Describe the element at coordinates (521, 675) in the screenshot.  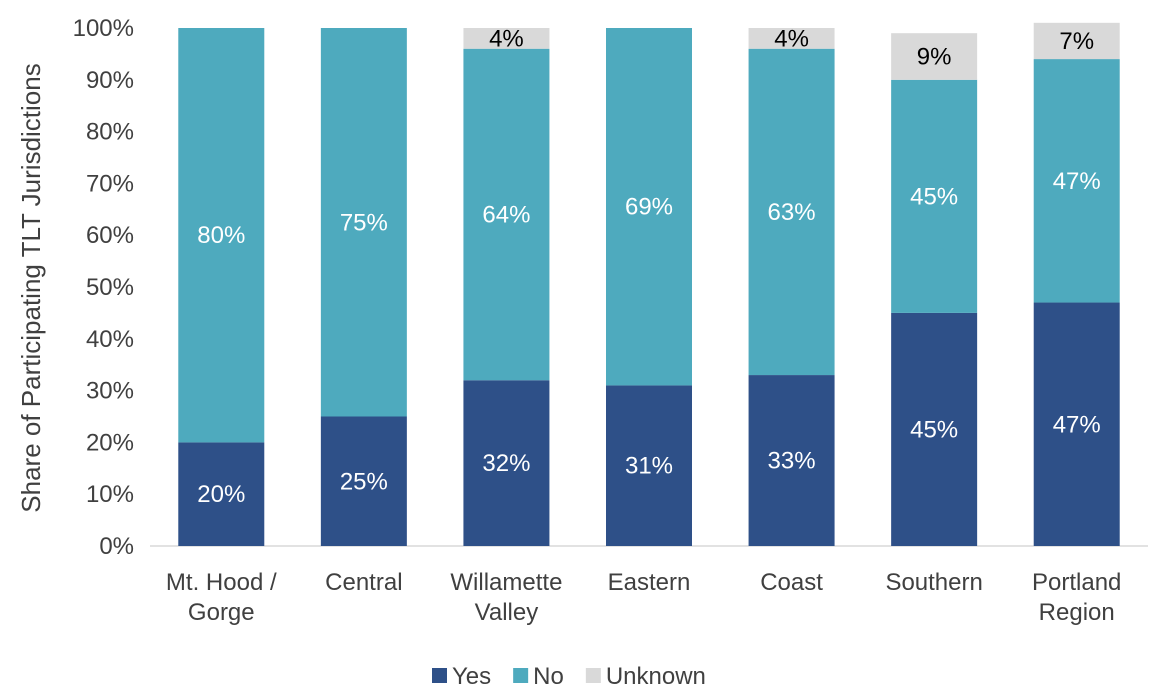
I see `legend-swatch-no` at that location.